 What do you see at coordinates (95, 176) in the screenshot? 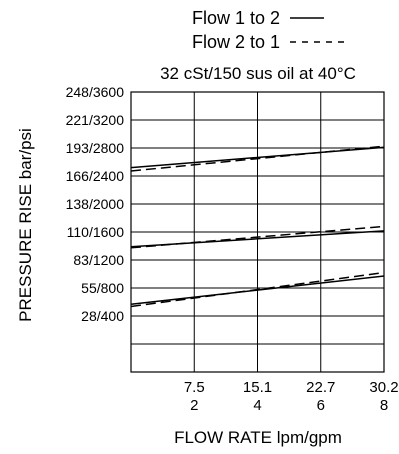
I see `y-tick-label: 166/2400` at bounding box center [95, 176].